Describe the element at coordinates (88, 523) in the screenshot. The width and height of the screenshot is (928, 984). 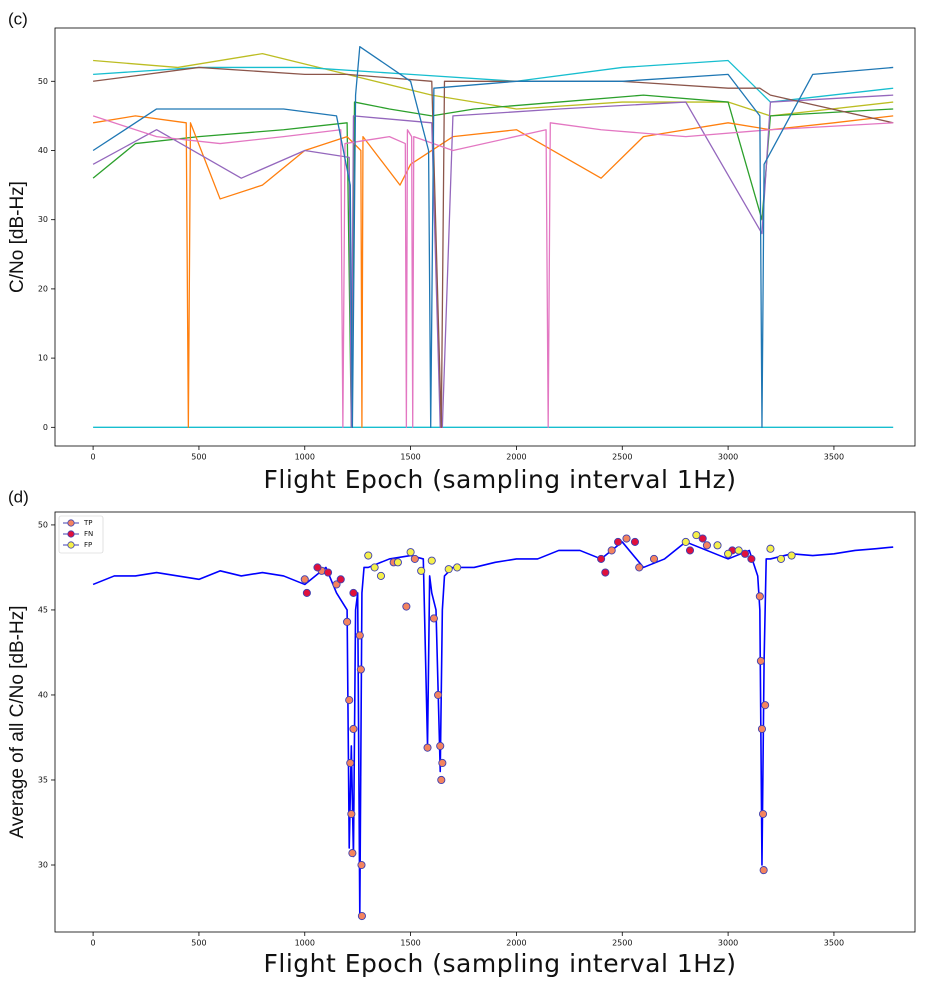
I see `legend-label: TP` at that location.